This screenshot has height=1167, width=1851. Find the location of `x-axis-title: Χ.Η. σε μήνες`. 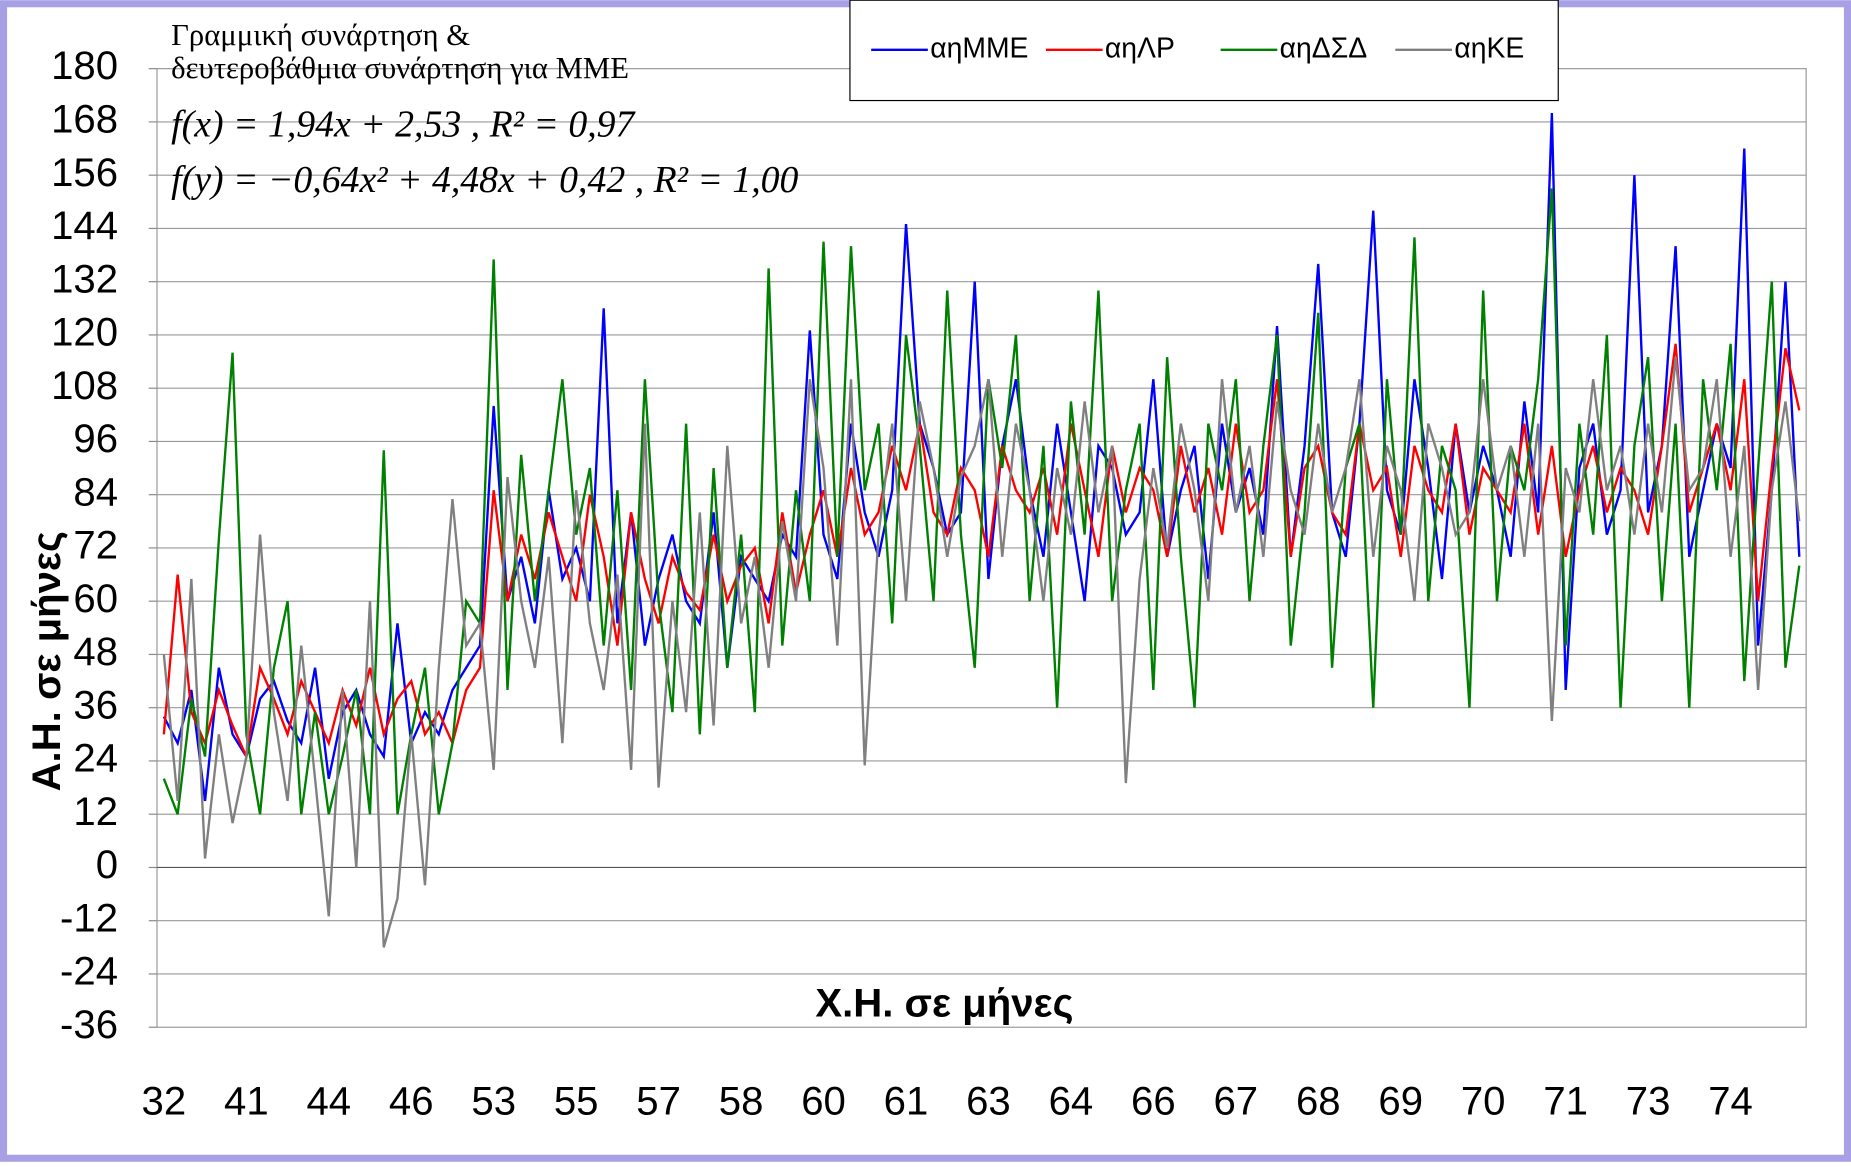

x-axis-title: Χ.Η. σε μήνες is located at coordinates (944, 1003).